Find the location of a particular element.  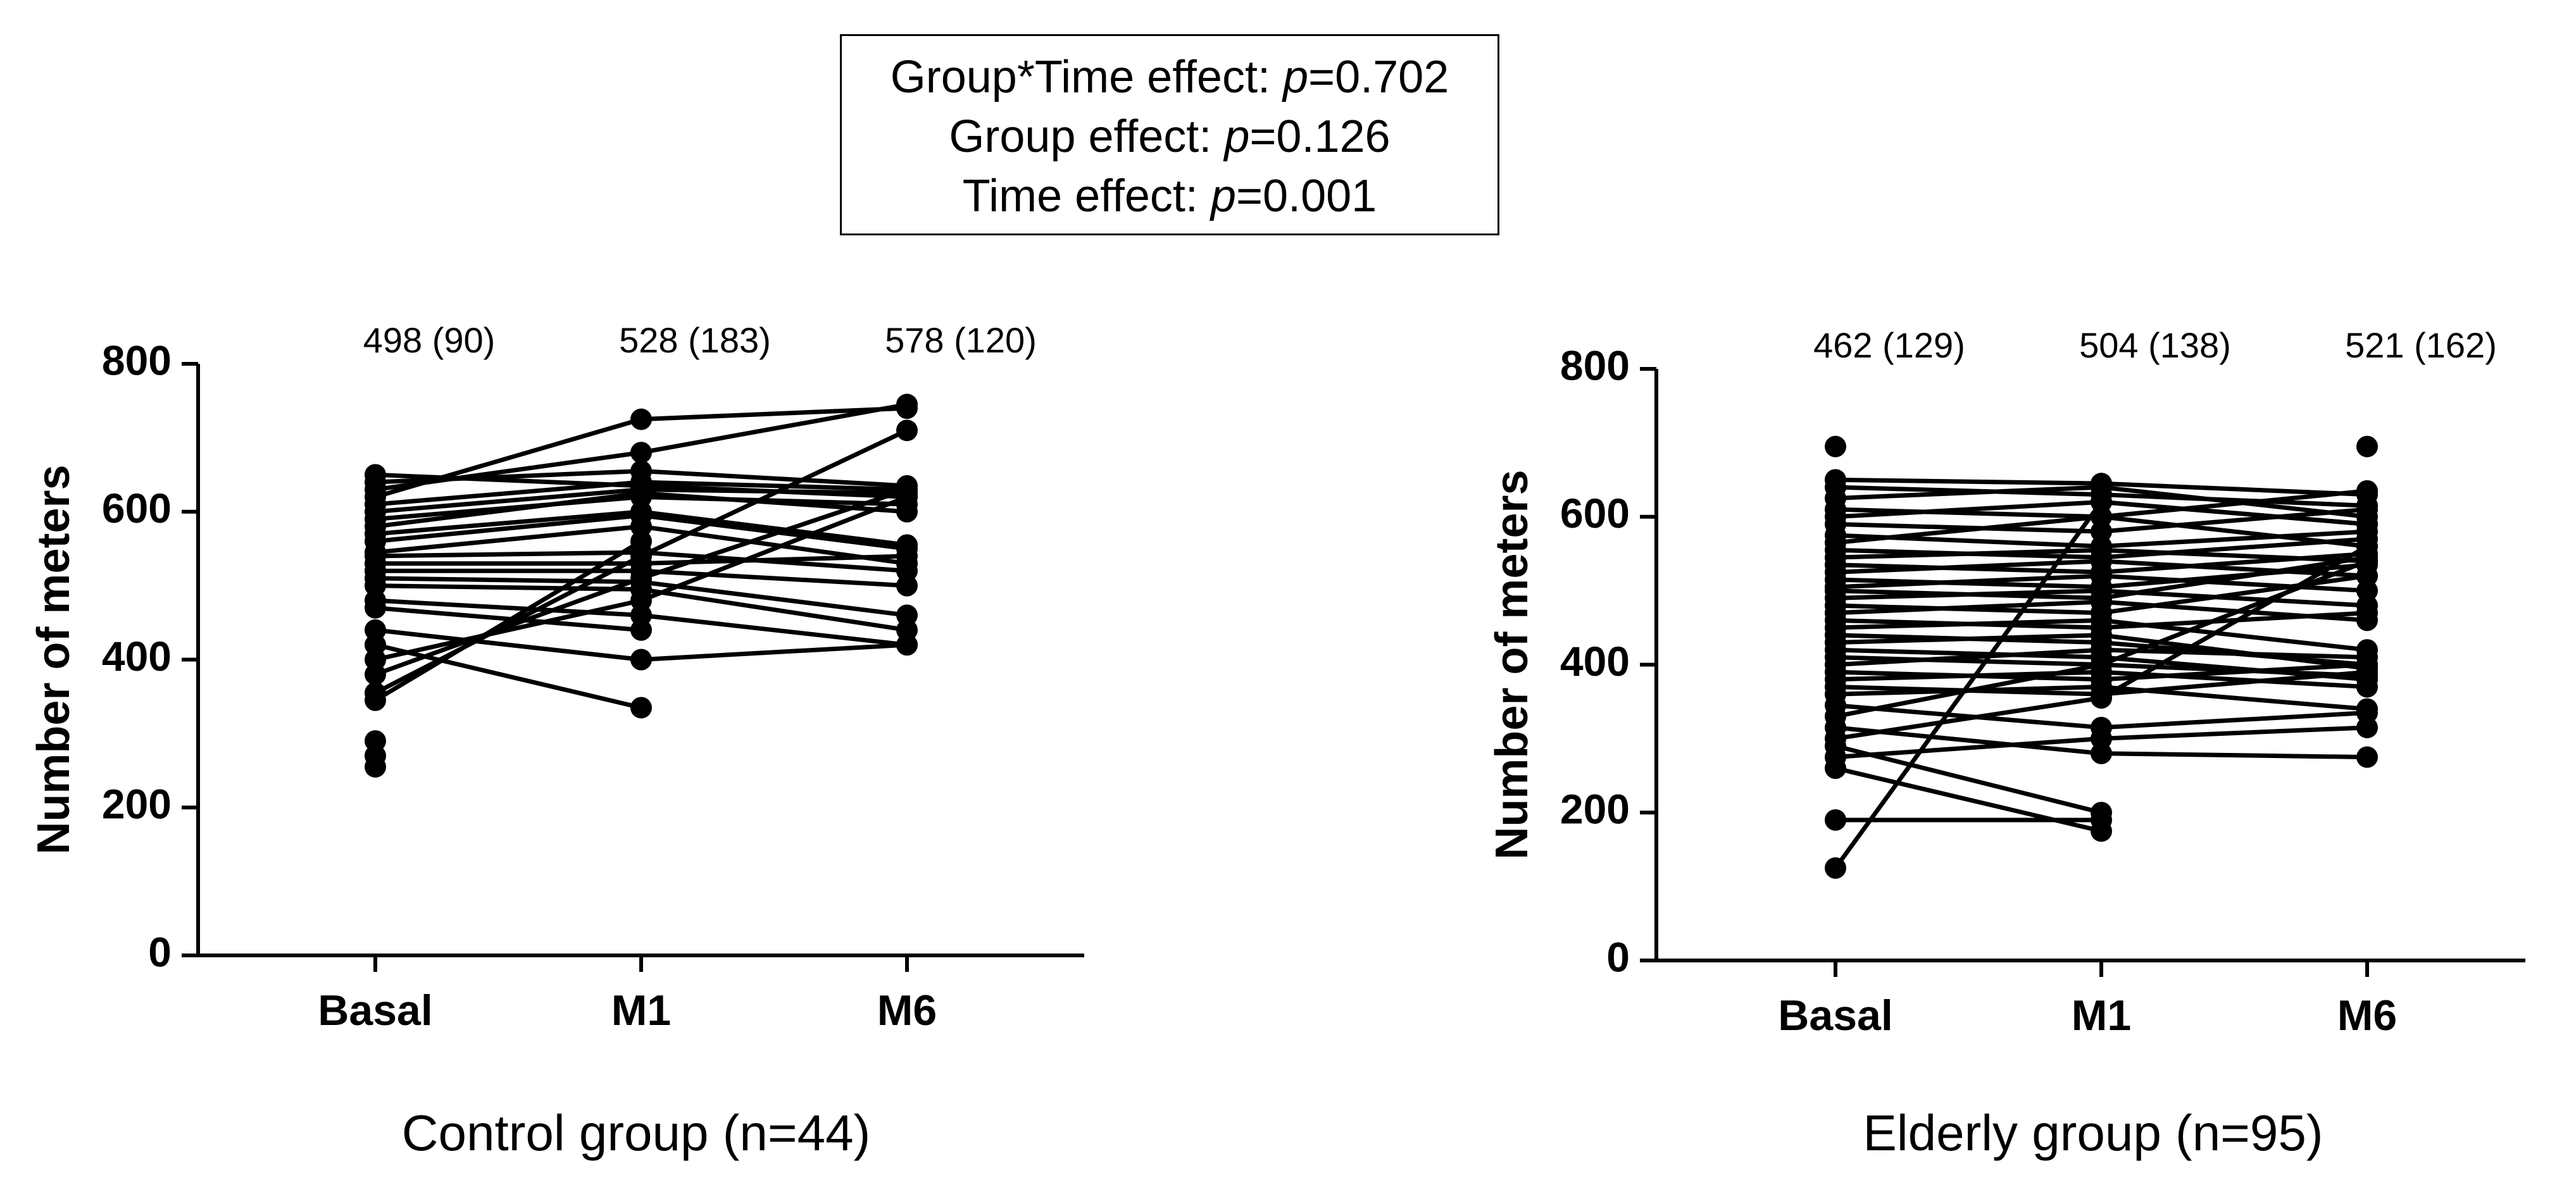

summary-label-basal: 462 (129) is located at coordinates (1889, 345).